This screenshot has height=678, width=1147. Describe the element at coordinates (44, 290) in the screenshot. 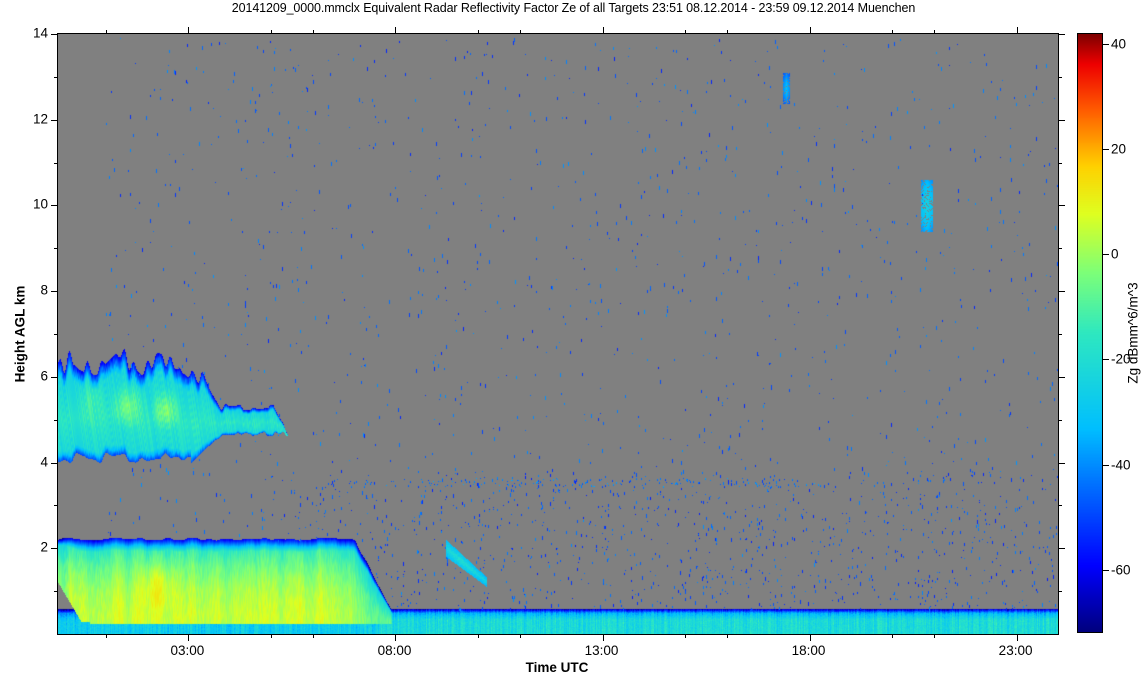

I see `y-axis-tick-label: 8` at that location.